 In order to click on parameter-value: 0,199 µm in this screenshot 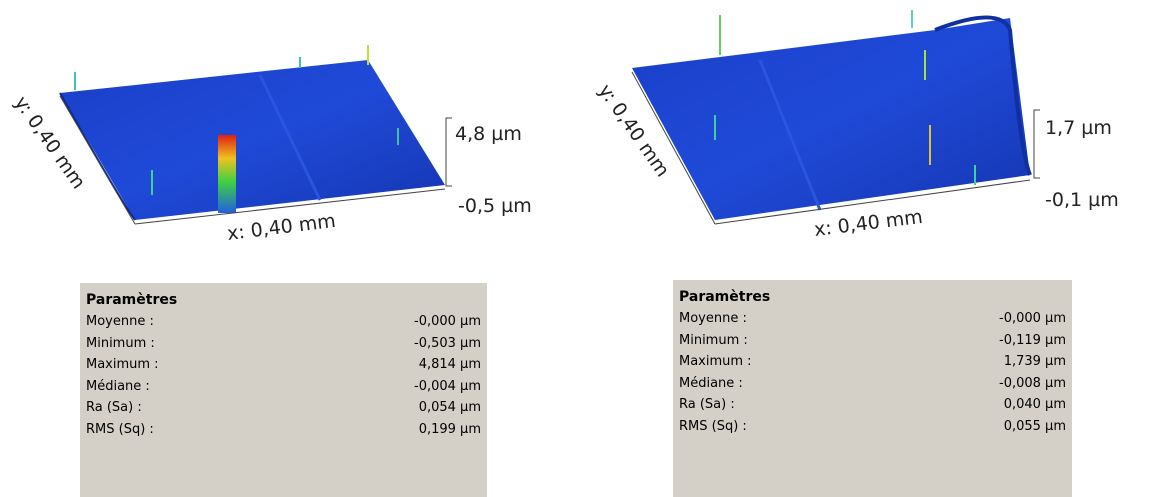, I will do `click(449, 429)`.